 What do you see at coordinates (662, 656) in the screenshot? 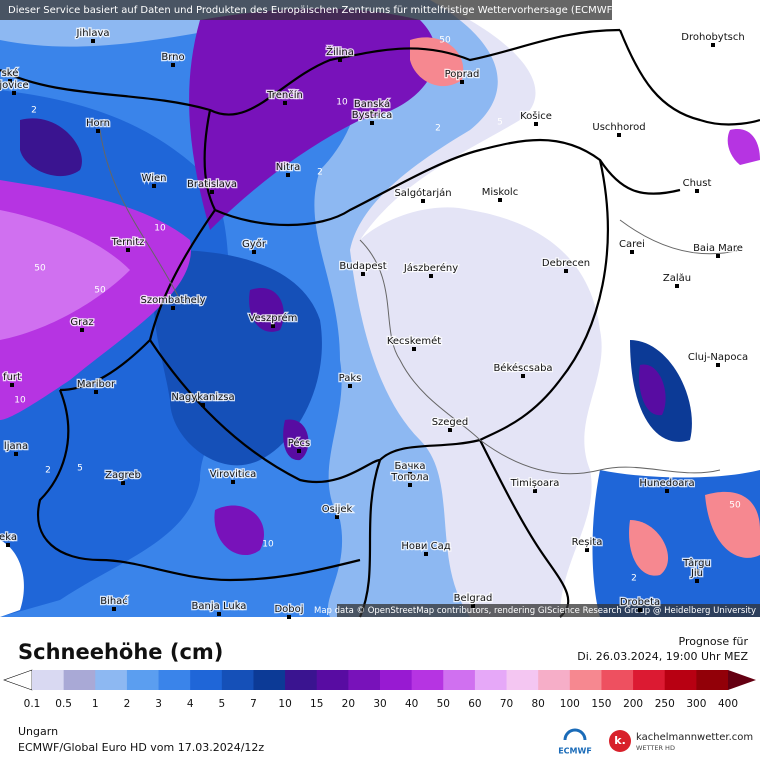
I see `forecast-time: Di. 26.03.2024, 19:00 Uhr MEZ` at bounding box center [662, 656].